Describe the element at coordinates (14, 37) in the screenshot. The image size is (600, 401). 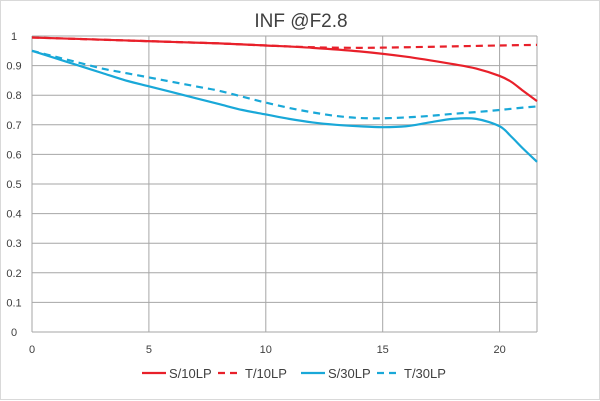
I see `y-tick-label: 1` at that location.